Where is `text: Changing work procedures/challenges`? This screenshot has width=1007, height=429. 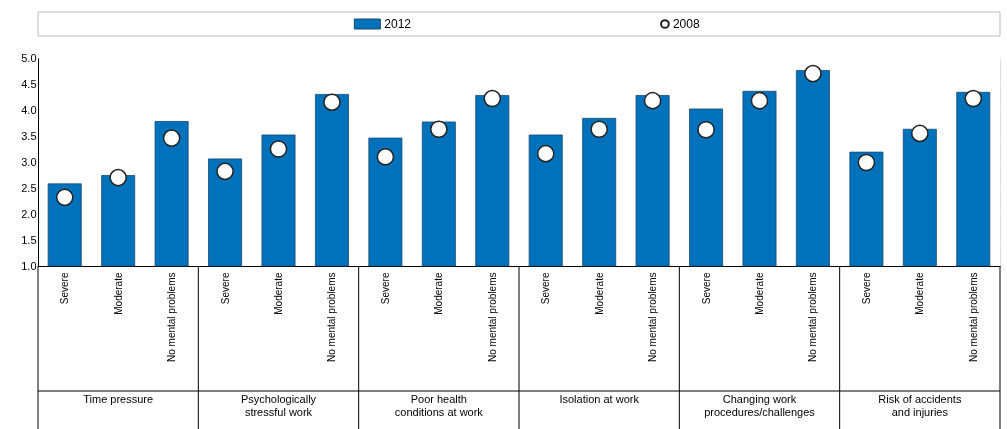 text: Changing work procedures/challenges is located at coordinates (760, 405).